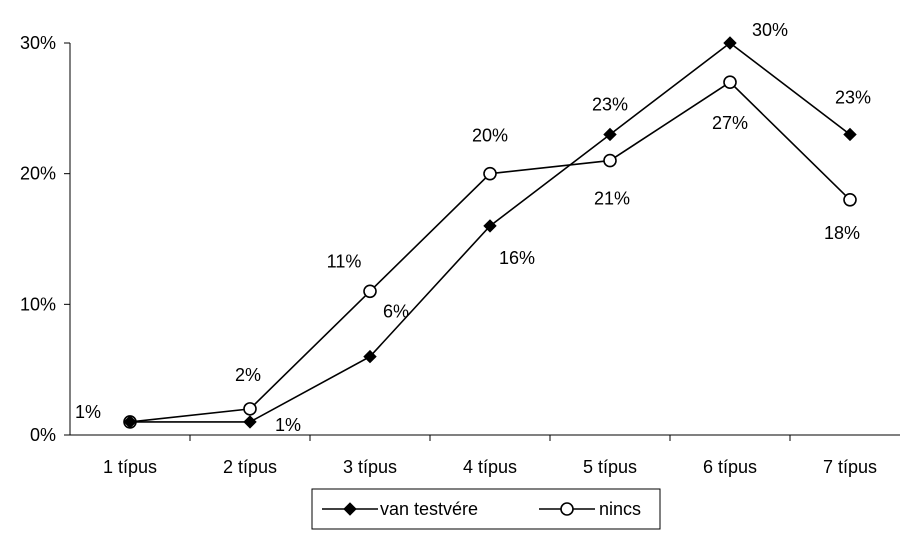  Describe the element at coordinates (770, 30) in the screenshot. I see `data-label: 30%` at that location.